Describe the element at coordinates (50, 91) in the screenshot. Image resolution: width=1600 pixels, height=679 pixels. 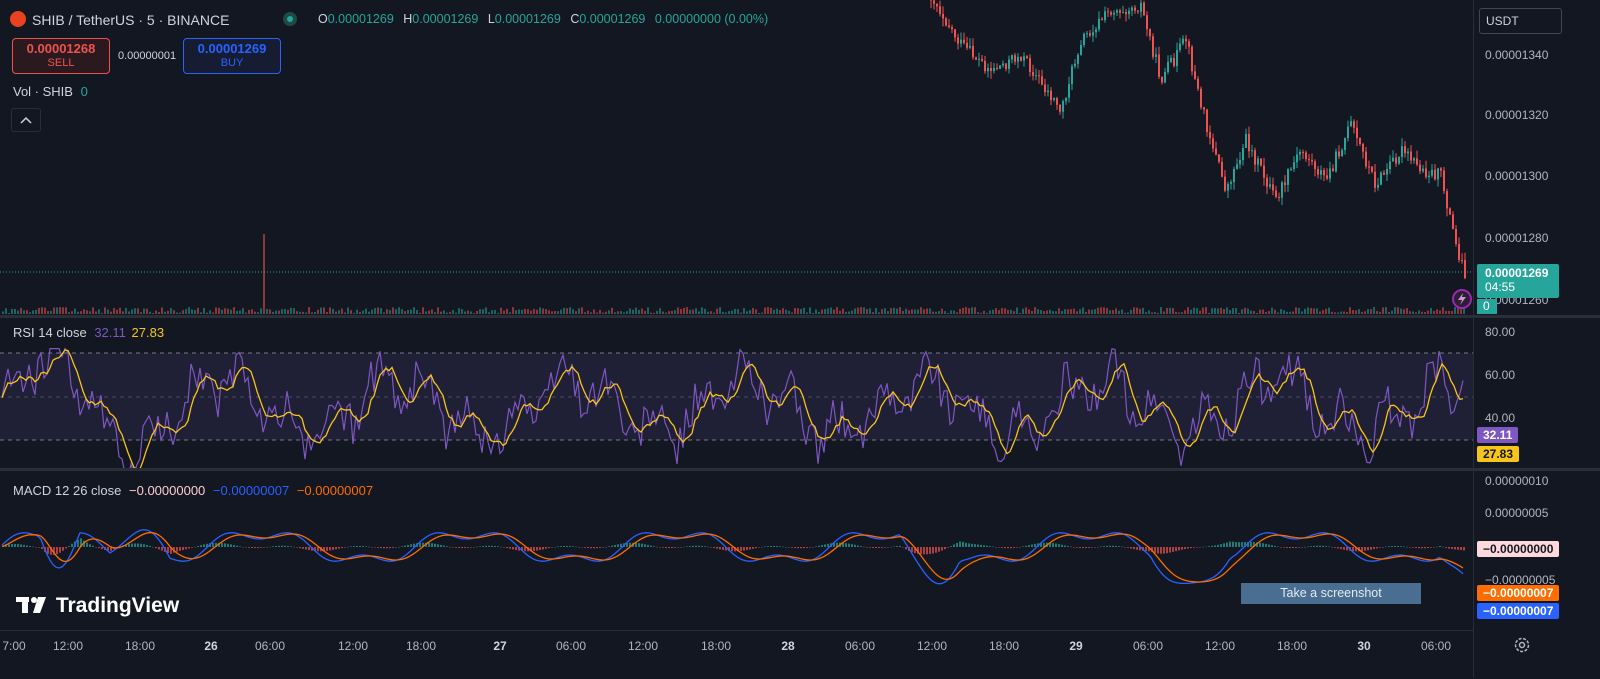
I see `volume-legend: Vol · SHIB 0` at that location.